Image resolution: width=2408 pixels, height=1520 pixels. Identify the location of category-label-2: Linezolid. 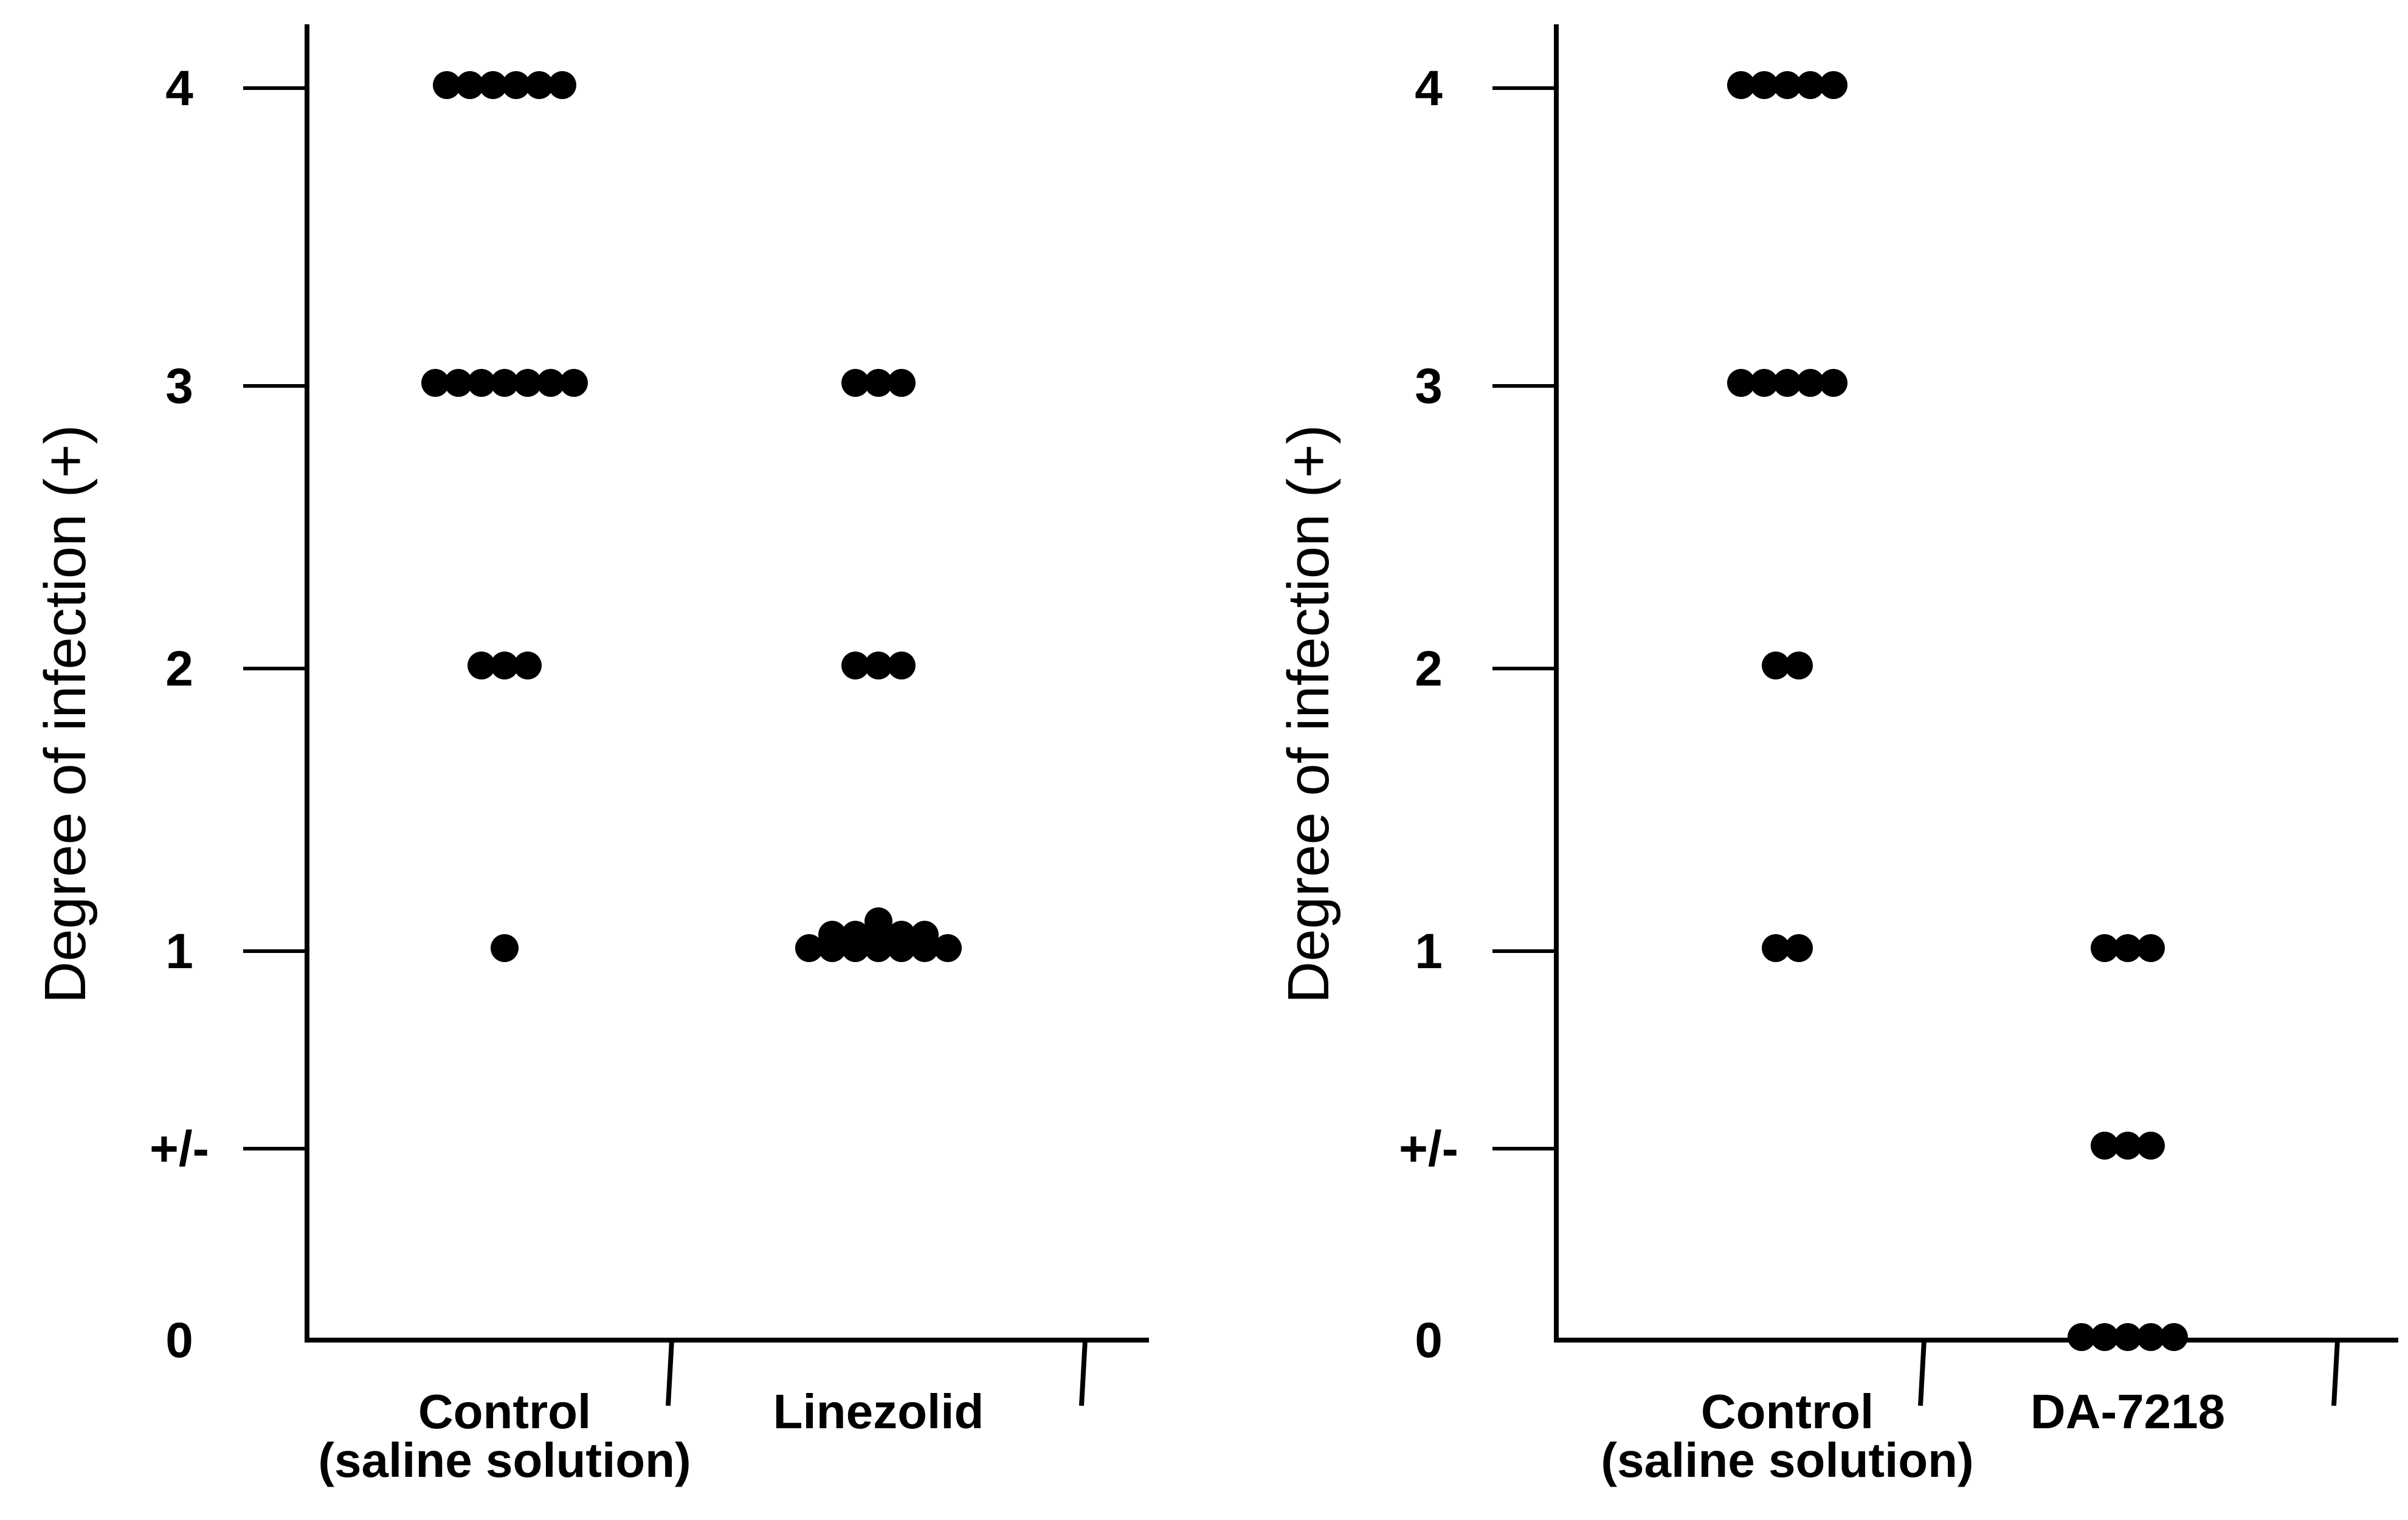
(878, 1411).